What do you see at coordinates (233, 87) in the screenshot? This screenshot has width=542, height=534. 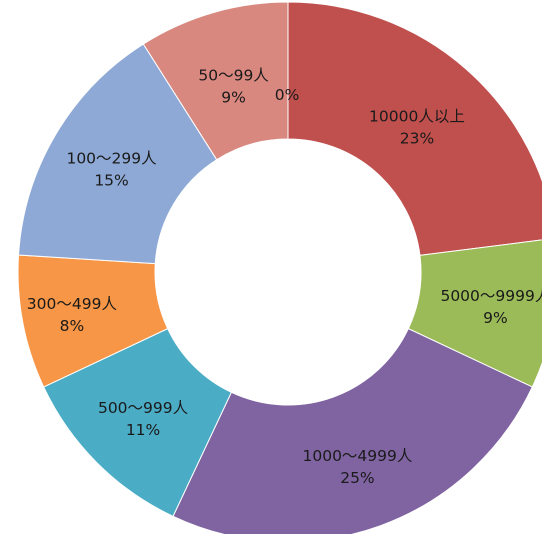 I see `slice-label-50-99: 50〜99人 9%` at bounding box center [233, 87].